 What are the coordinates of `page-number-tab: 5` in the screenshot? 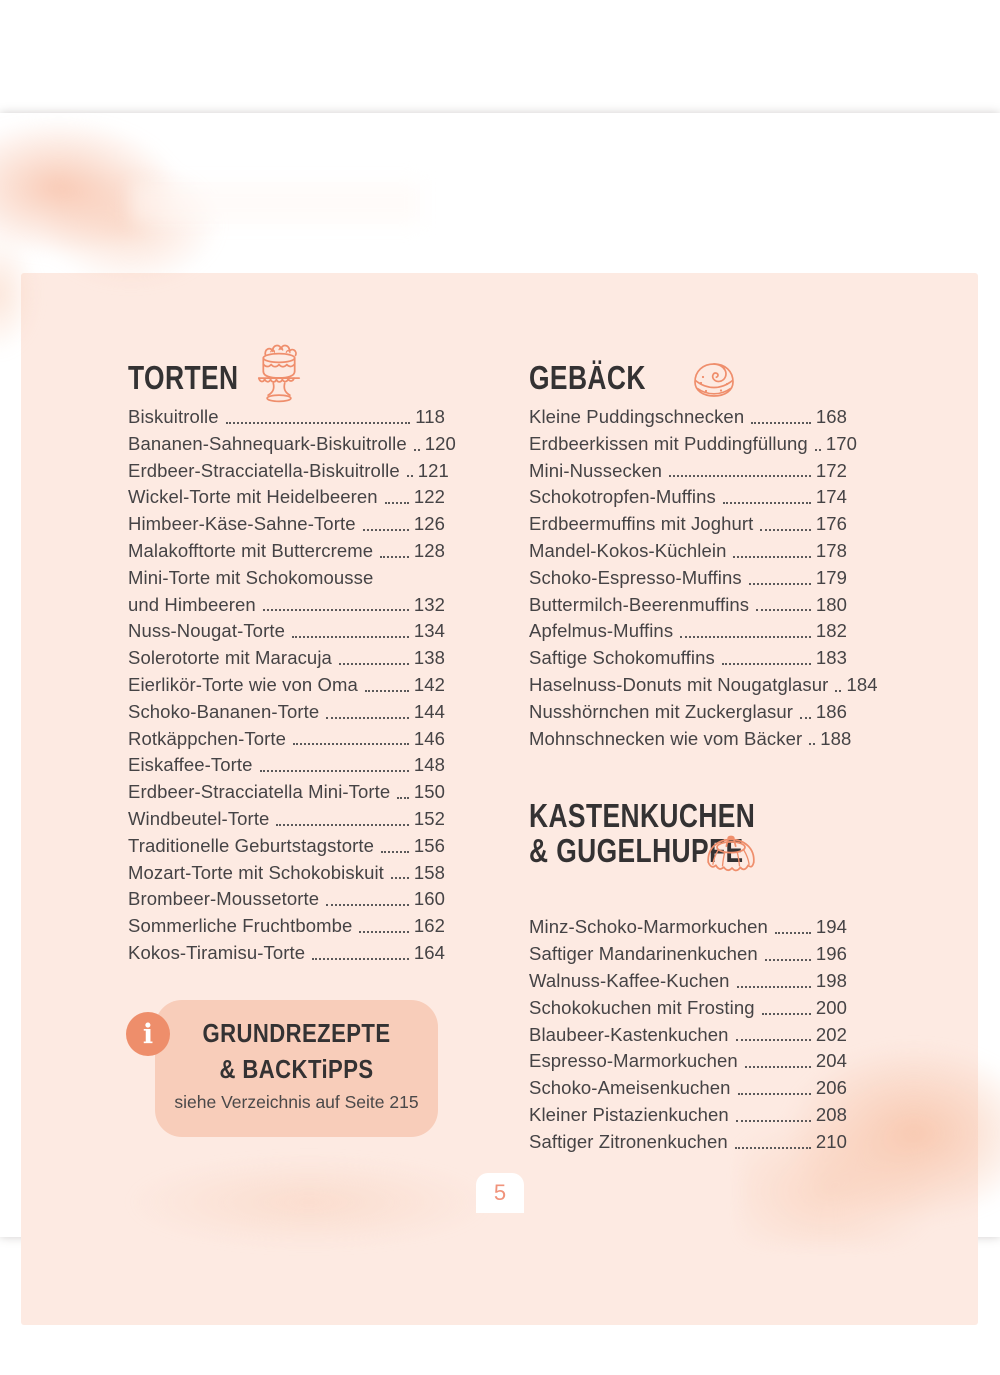 It's located at (500, 1193).